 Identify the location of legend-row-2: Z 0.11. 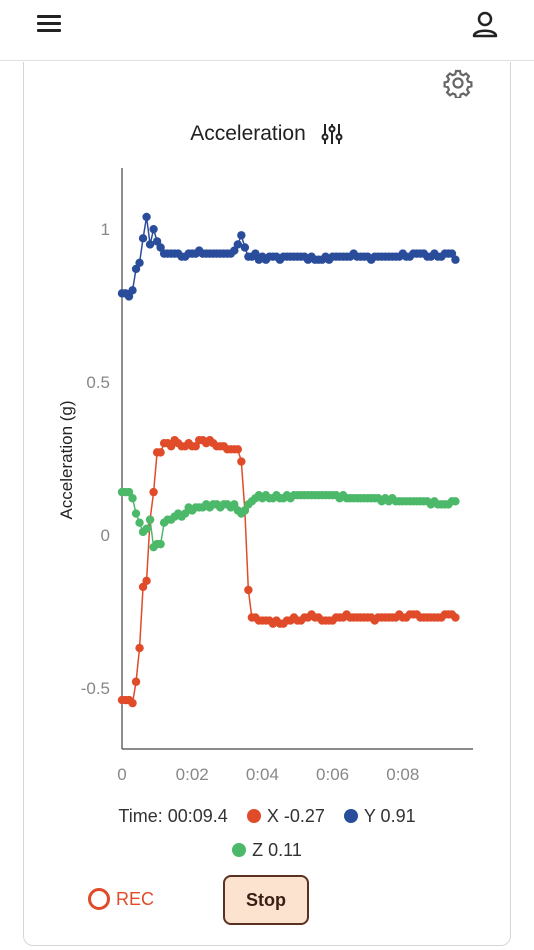
(267, 850).